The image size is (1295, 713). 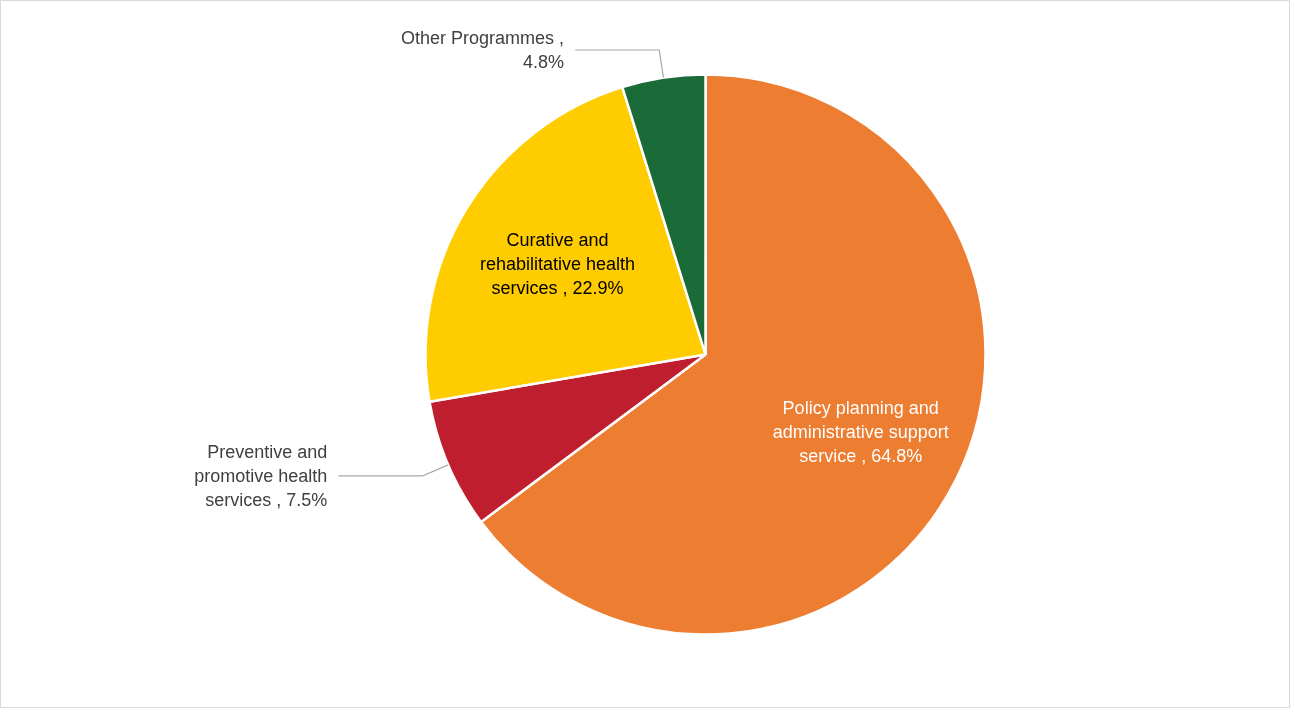 I want to click on slice-label: Other Programmes , 4.8%, so click(x=482, y=50).